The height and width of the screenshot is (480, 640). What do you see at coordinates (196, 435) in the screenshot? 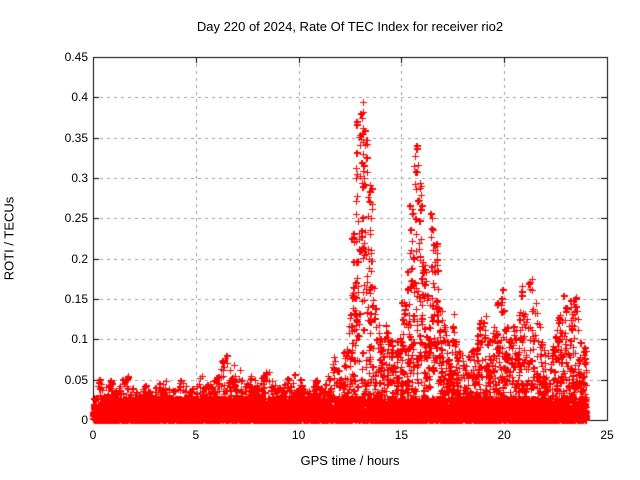
I see `x-tick-label: 5` at bounding box center [196, 435].